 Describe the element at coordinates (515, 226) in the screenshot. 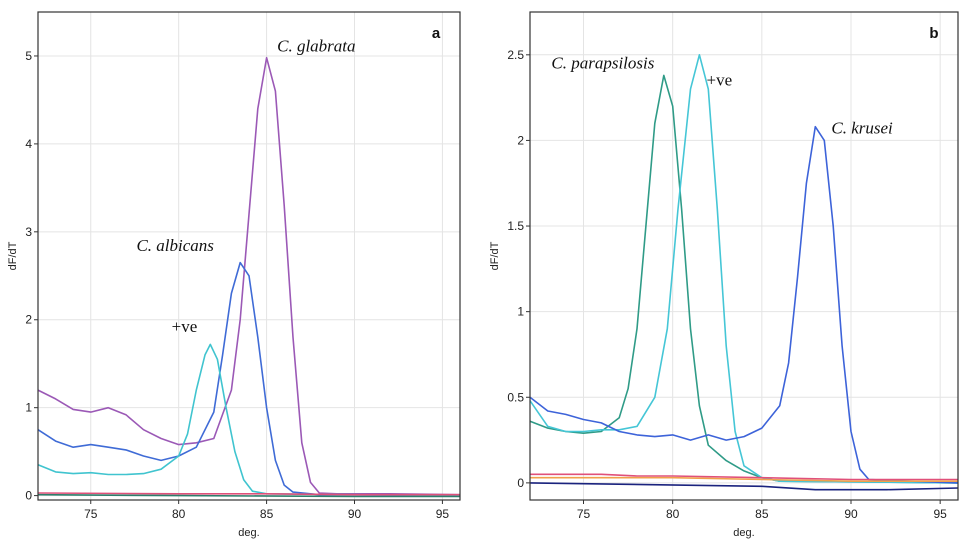

I see `y-tick-label: 1.5` at that location.